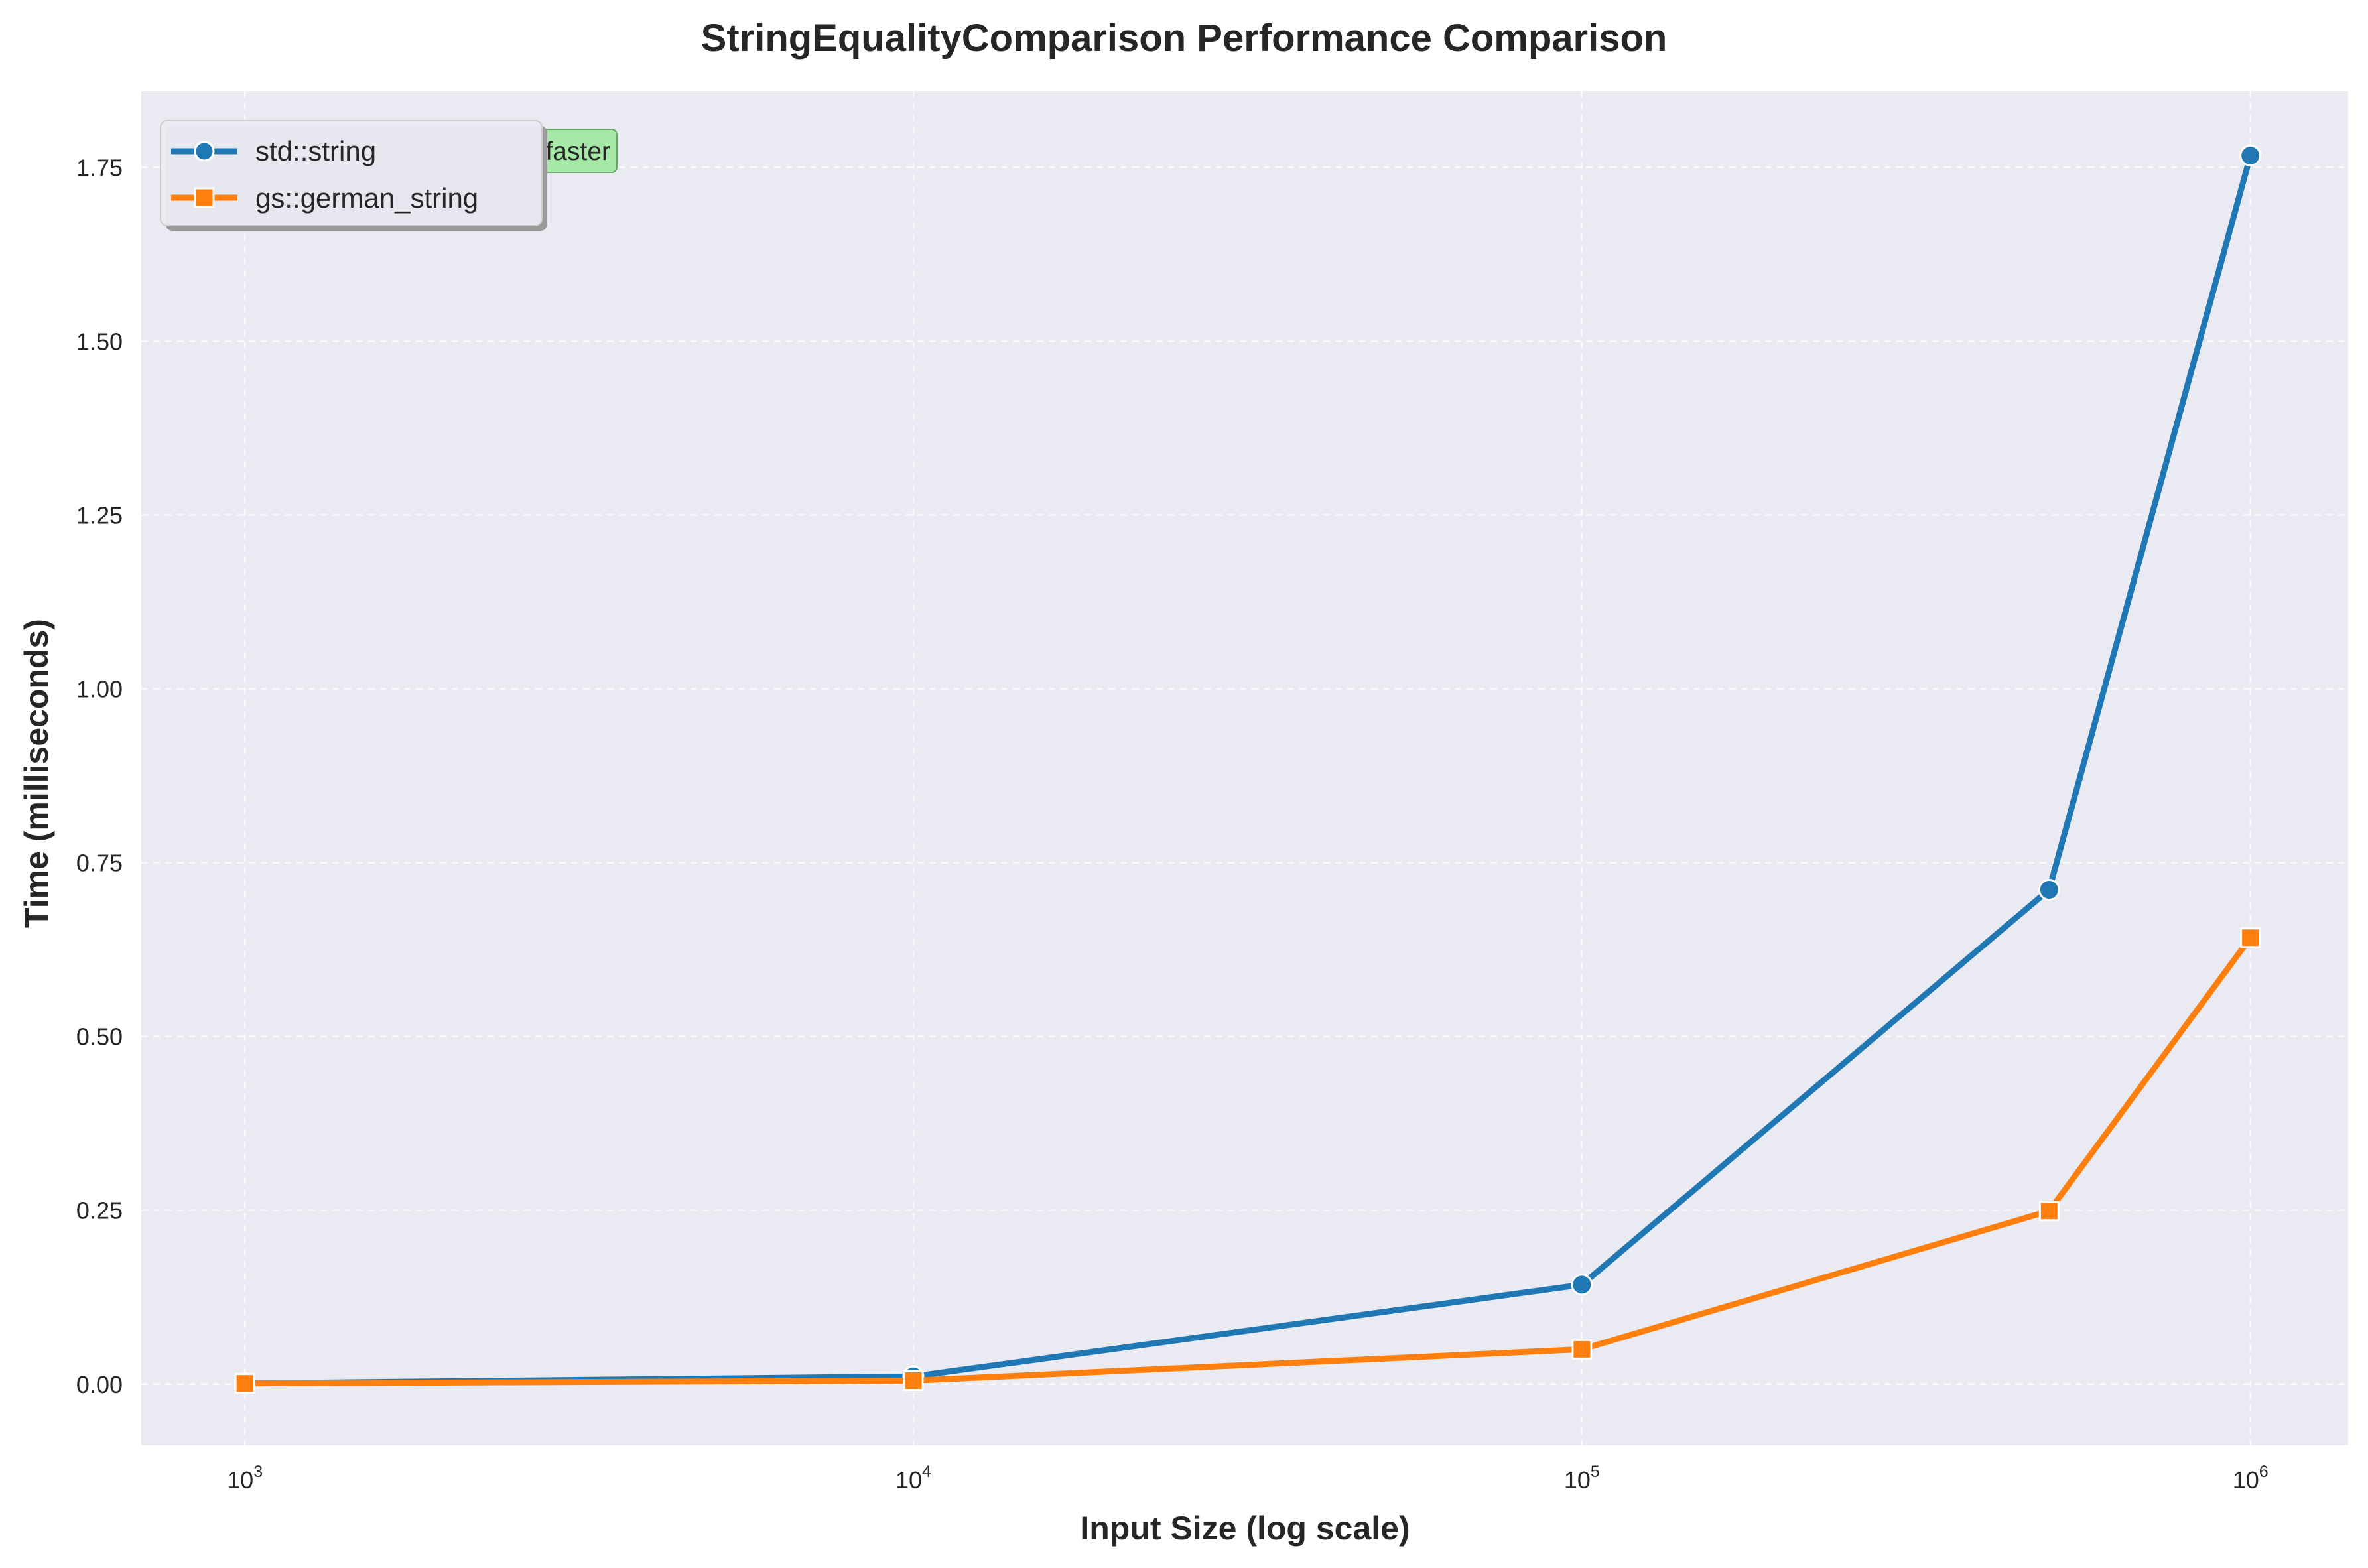  I want to click on y-axis-ticks: 0.00 0.25 0.50 0.75 1.00 1.25 1.50 1.75, so click(99, 776).